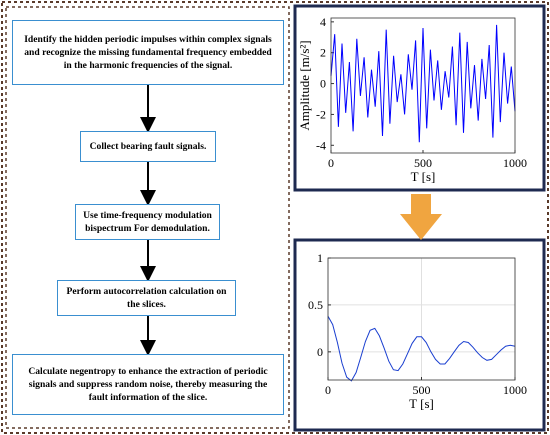 The height and width of the screenshot is (435, 550). Describe the element at coordinates (148, 397) in the screenshot. I see `step-text: fault information of the slice.` at that location.